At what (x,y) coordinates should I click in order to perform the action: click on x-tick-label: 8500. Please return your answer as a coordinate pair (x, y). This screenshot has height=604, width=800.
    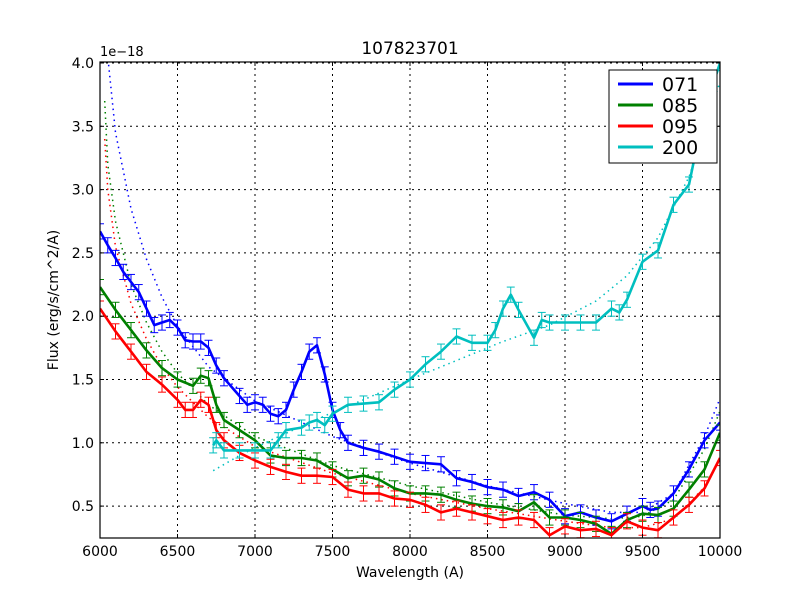
    Looking at the image, I should click on (488, 552).